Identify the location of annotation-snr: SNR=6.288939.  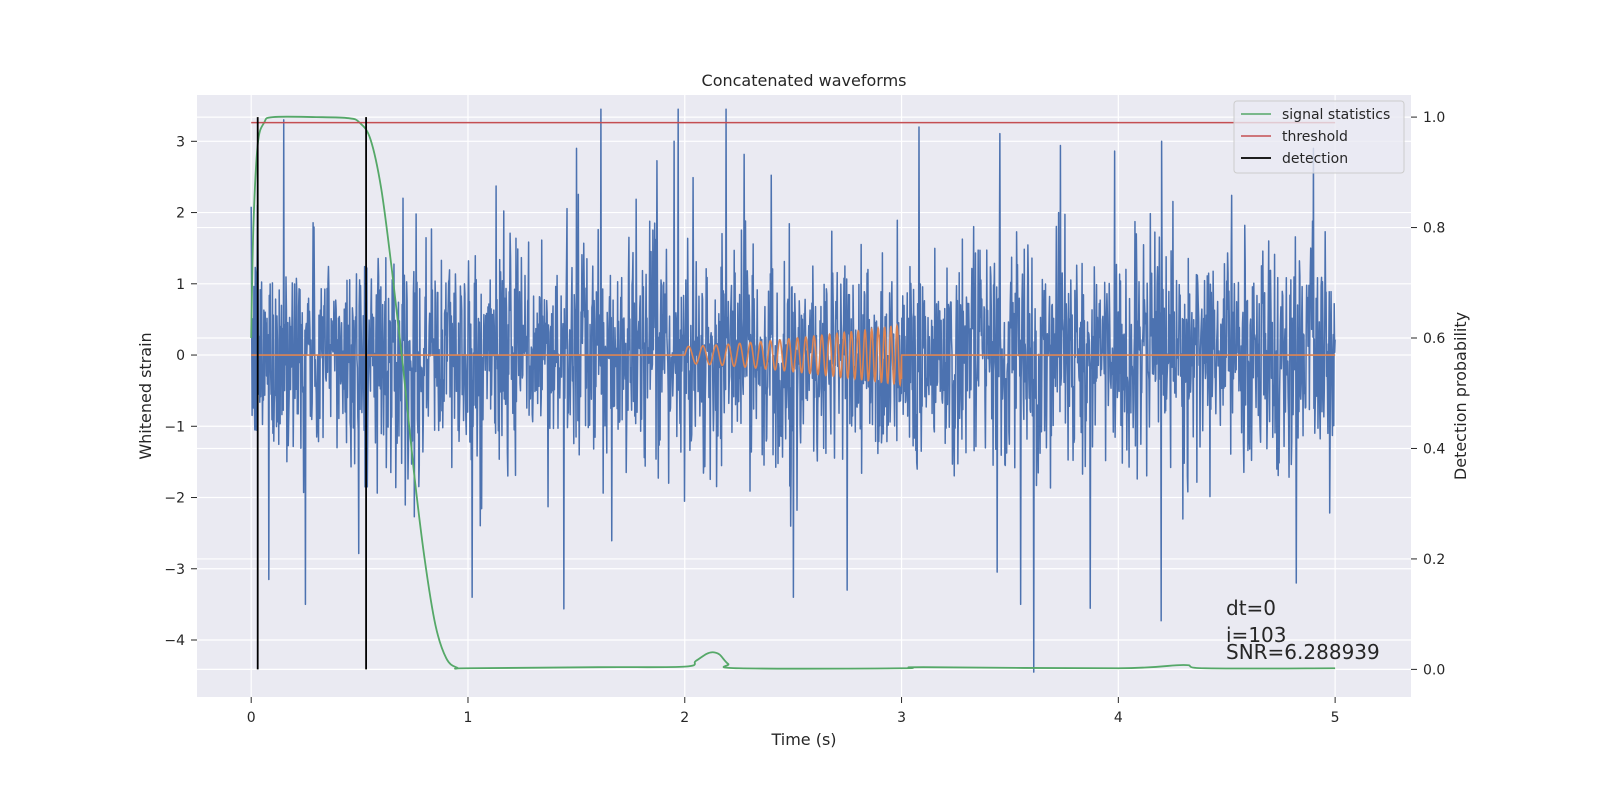
(1303, 652).